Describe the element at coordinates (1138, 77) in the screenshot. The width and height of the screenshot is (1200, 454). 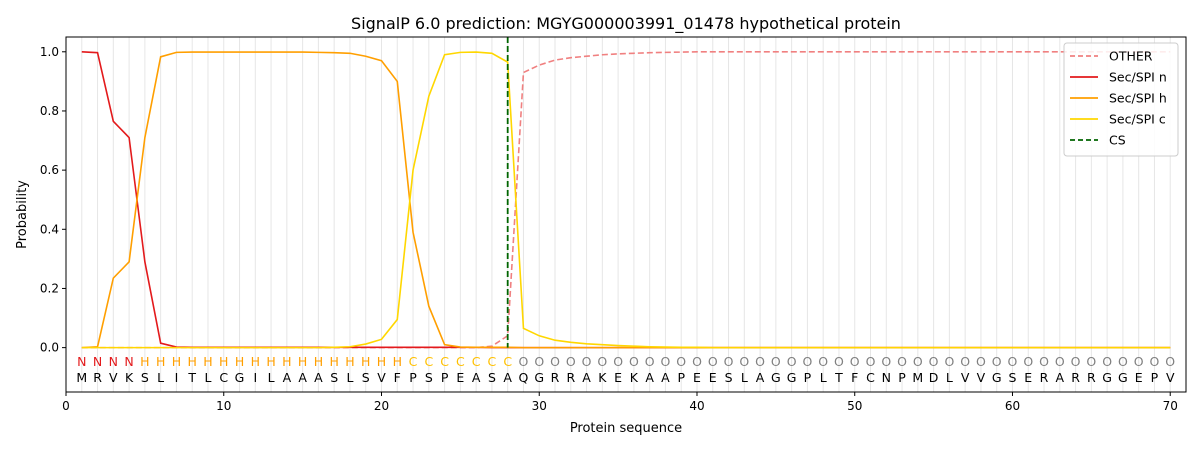
I see `legend-label: Sec/SPI n` at that location.